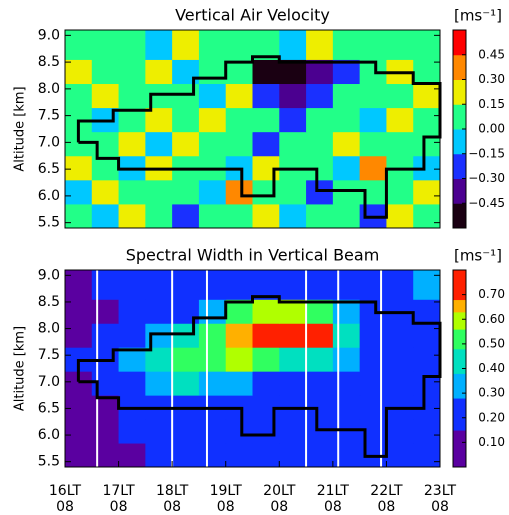 The height and width of the screenshot is (515, 509). What do you see at coordinates (49, 142) in the screenshot?
I see `y-tick-label: 7.0` at bounding box center [49, 142].